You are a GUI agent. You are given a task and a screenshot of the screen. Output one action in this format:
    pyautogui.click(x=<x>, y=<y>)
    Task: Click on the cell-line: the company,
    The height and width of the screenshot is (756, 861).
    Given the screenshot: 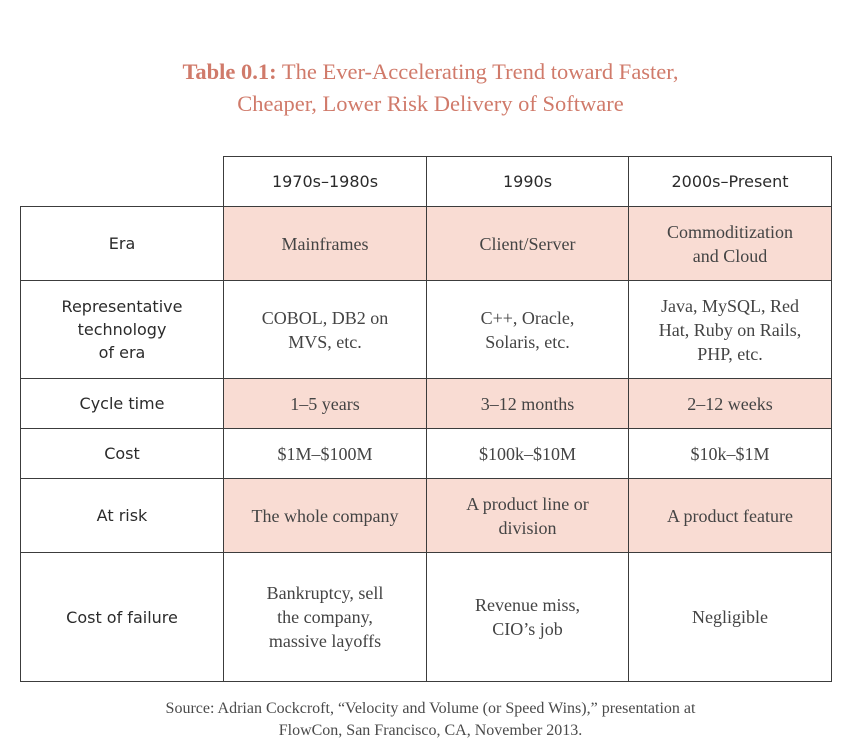 What is the action you would take?
    pyautogui.click(x=325, y=617)
    